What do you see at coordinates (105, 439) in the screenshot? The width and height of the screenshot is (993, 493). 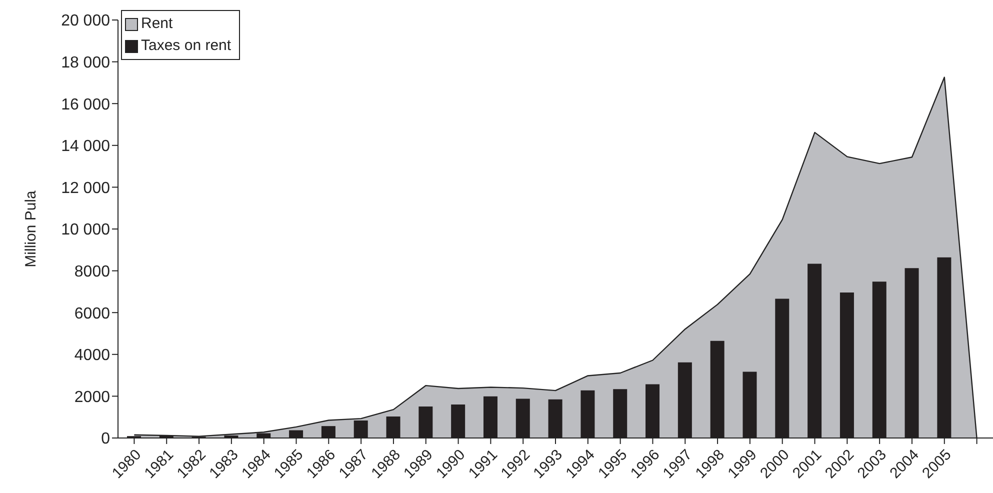 I see `y-tick-label: 0` at bounding box center [105, 439].